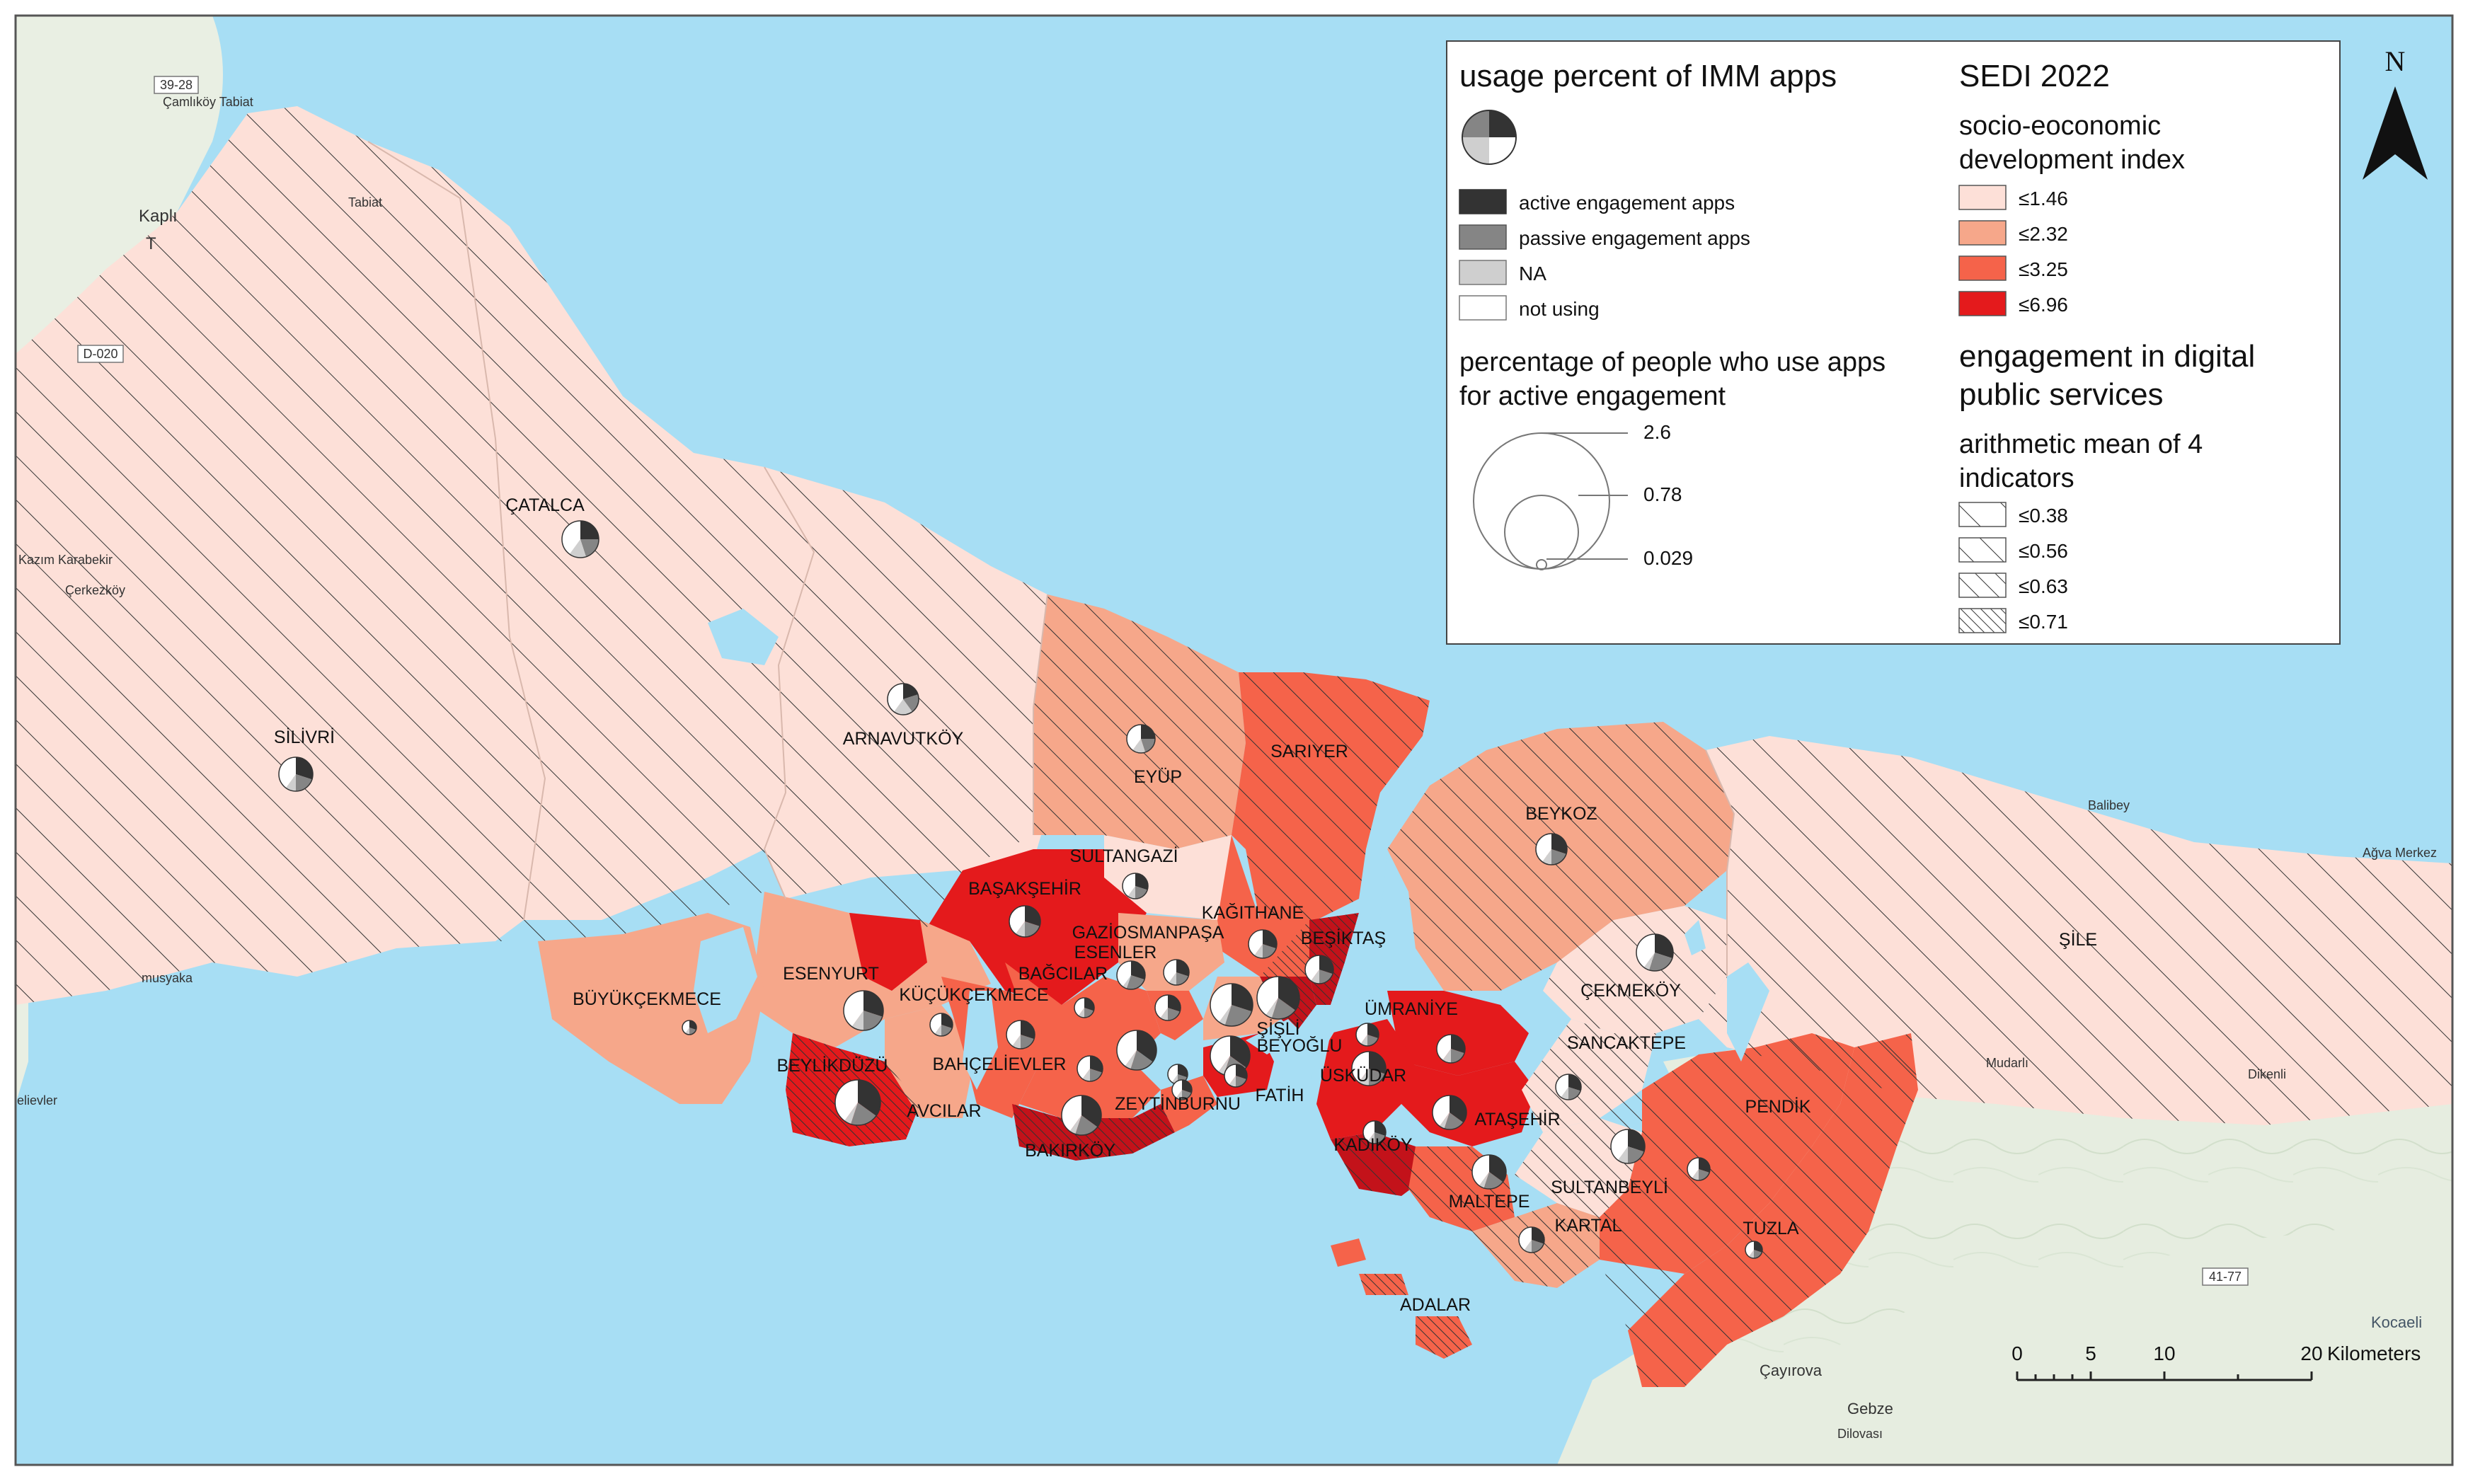  What do you see at coordinates (1585, 1118) in the screenshot?
I see `hatch-sancaktepe-sultanbeyli` at bounding box center [1585, 1118].